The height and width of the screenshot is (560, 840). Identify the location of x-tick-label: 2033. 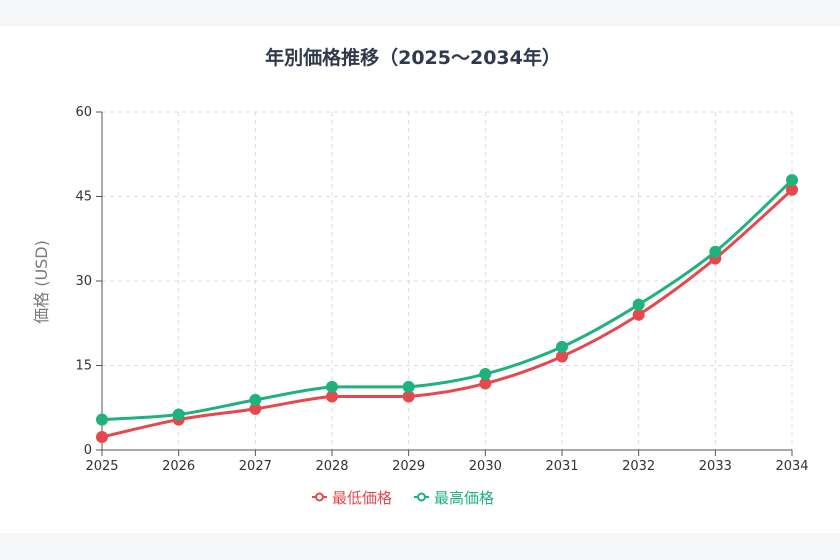
(715, 466).